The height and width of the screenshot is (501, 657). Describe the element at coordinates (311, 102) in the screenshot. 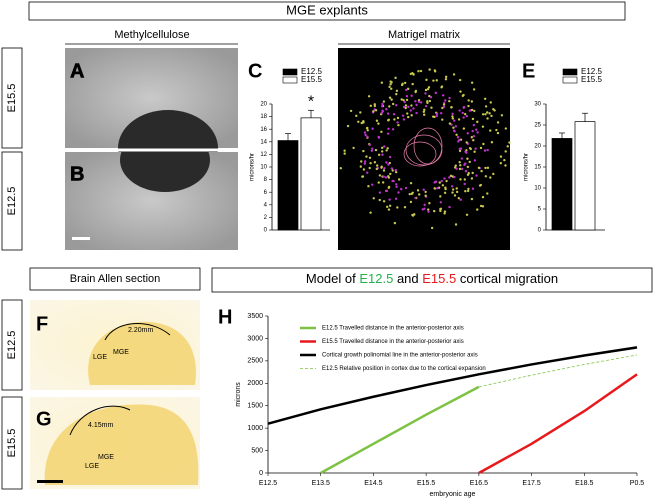

I see `significance: *` at that location.